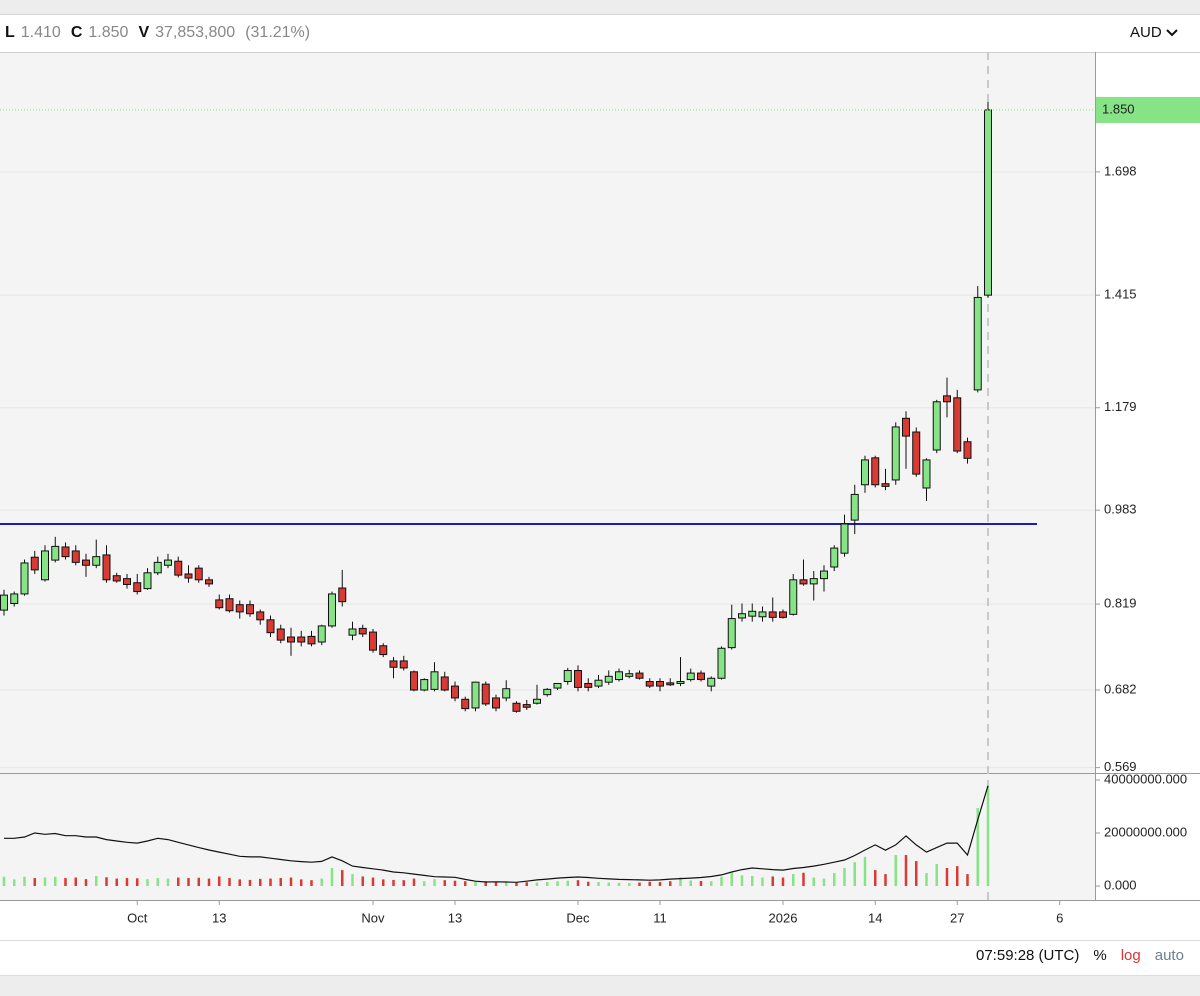  What do you see at coordinates (1120, 294) in the screenshot?
I see `y-tick-label: 1.415` at bounding box center [1120, 294].